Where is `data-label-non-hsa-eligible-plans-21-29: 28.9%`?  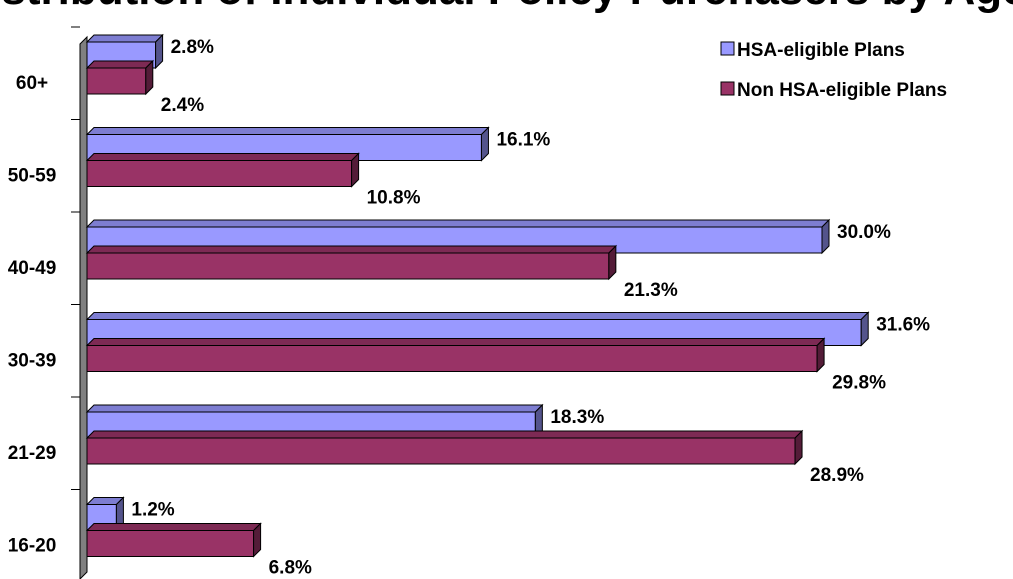 data-label-non-hsa-eligible-plans-21-29: 28.9% is located at coordinates (837, 475).